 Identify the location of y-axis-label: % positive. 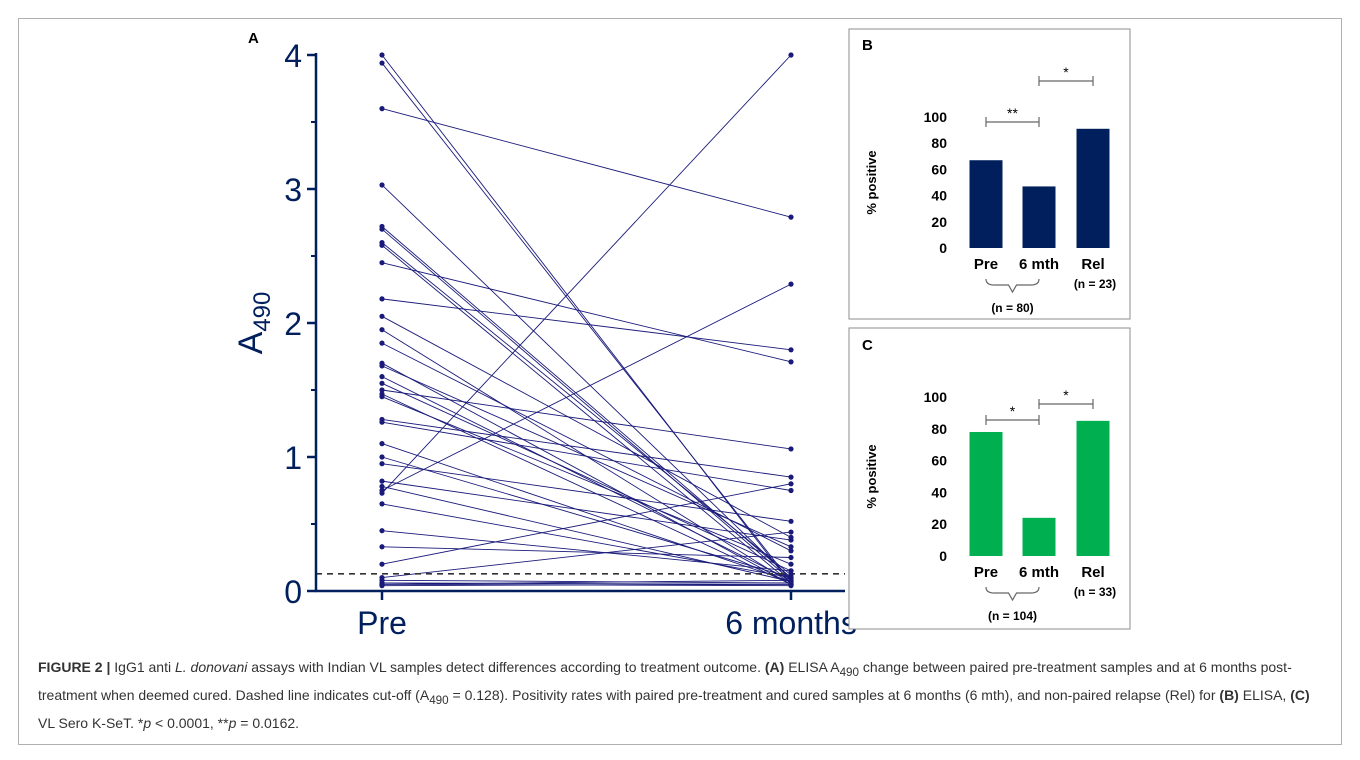
(871, 476).